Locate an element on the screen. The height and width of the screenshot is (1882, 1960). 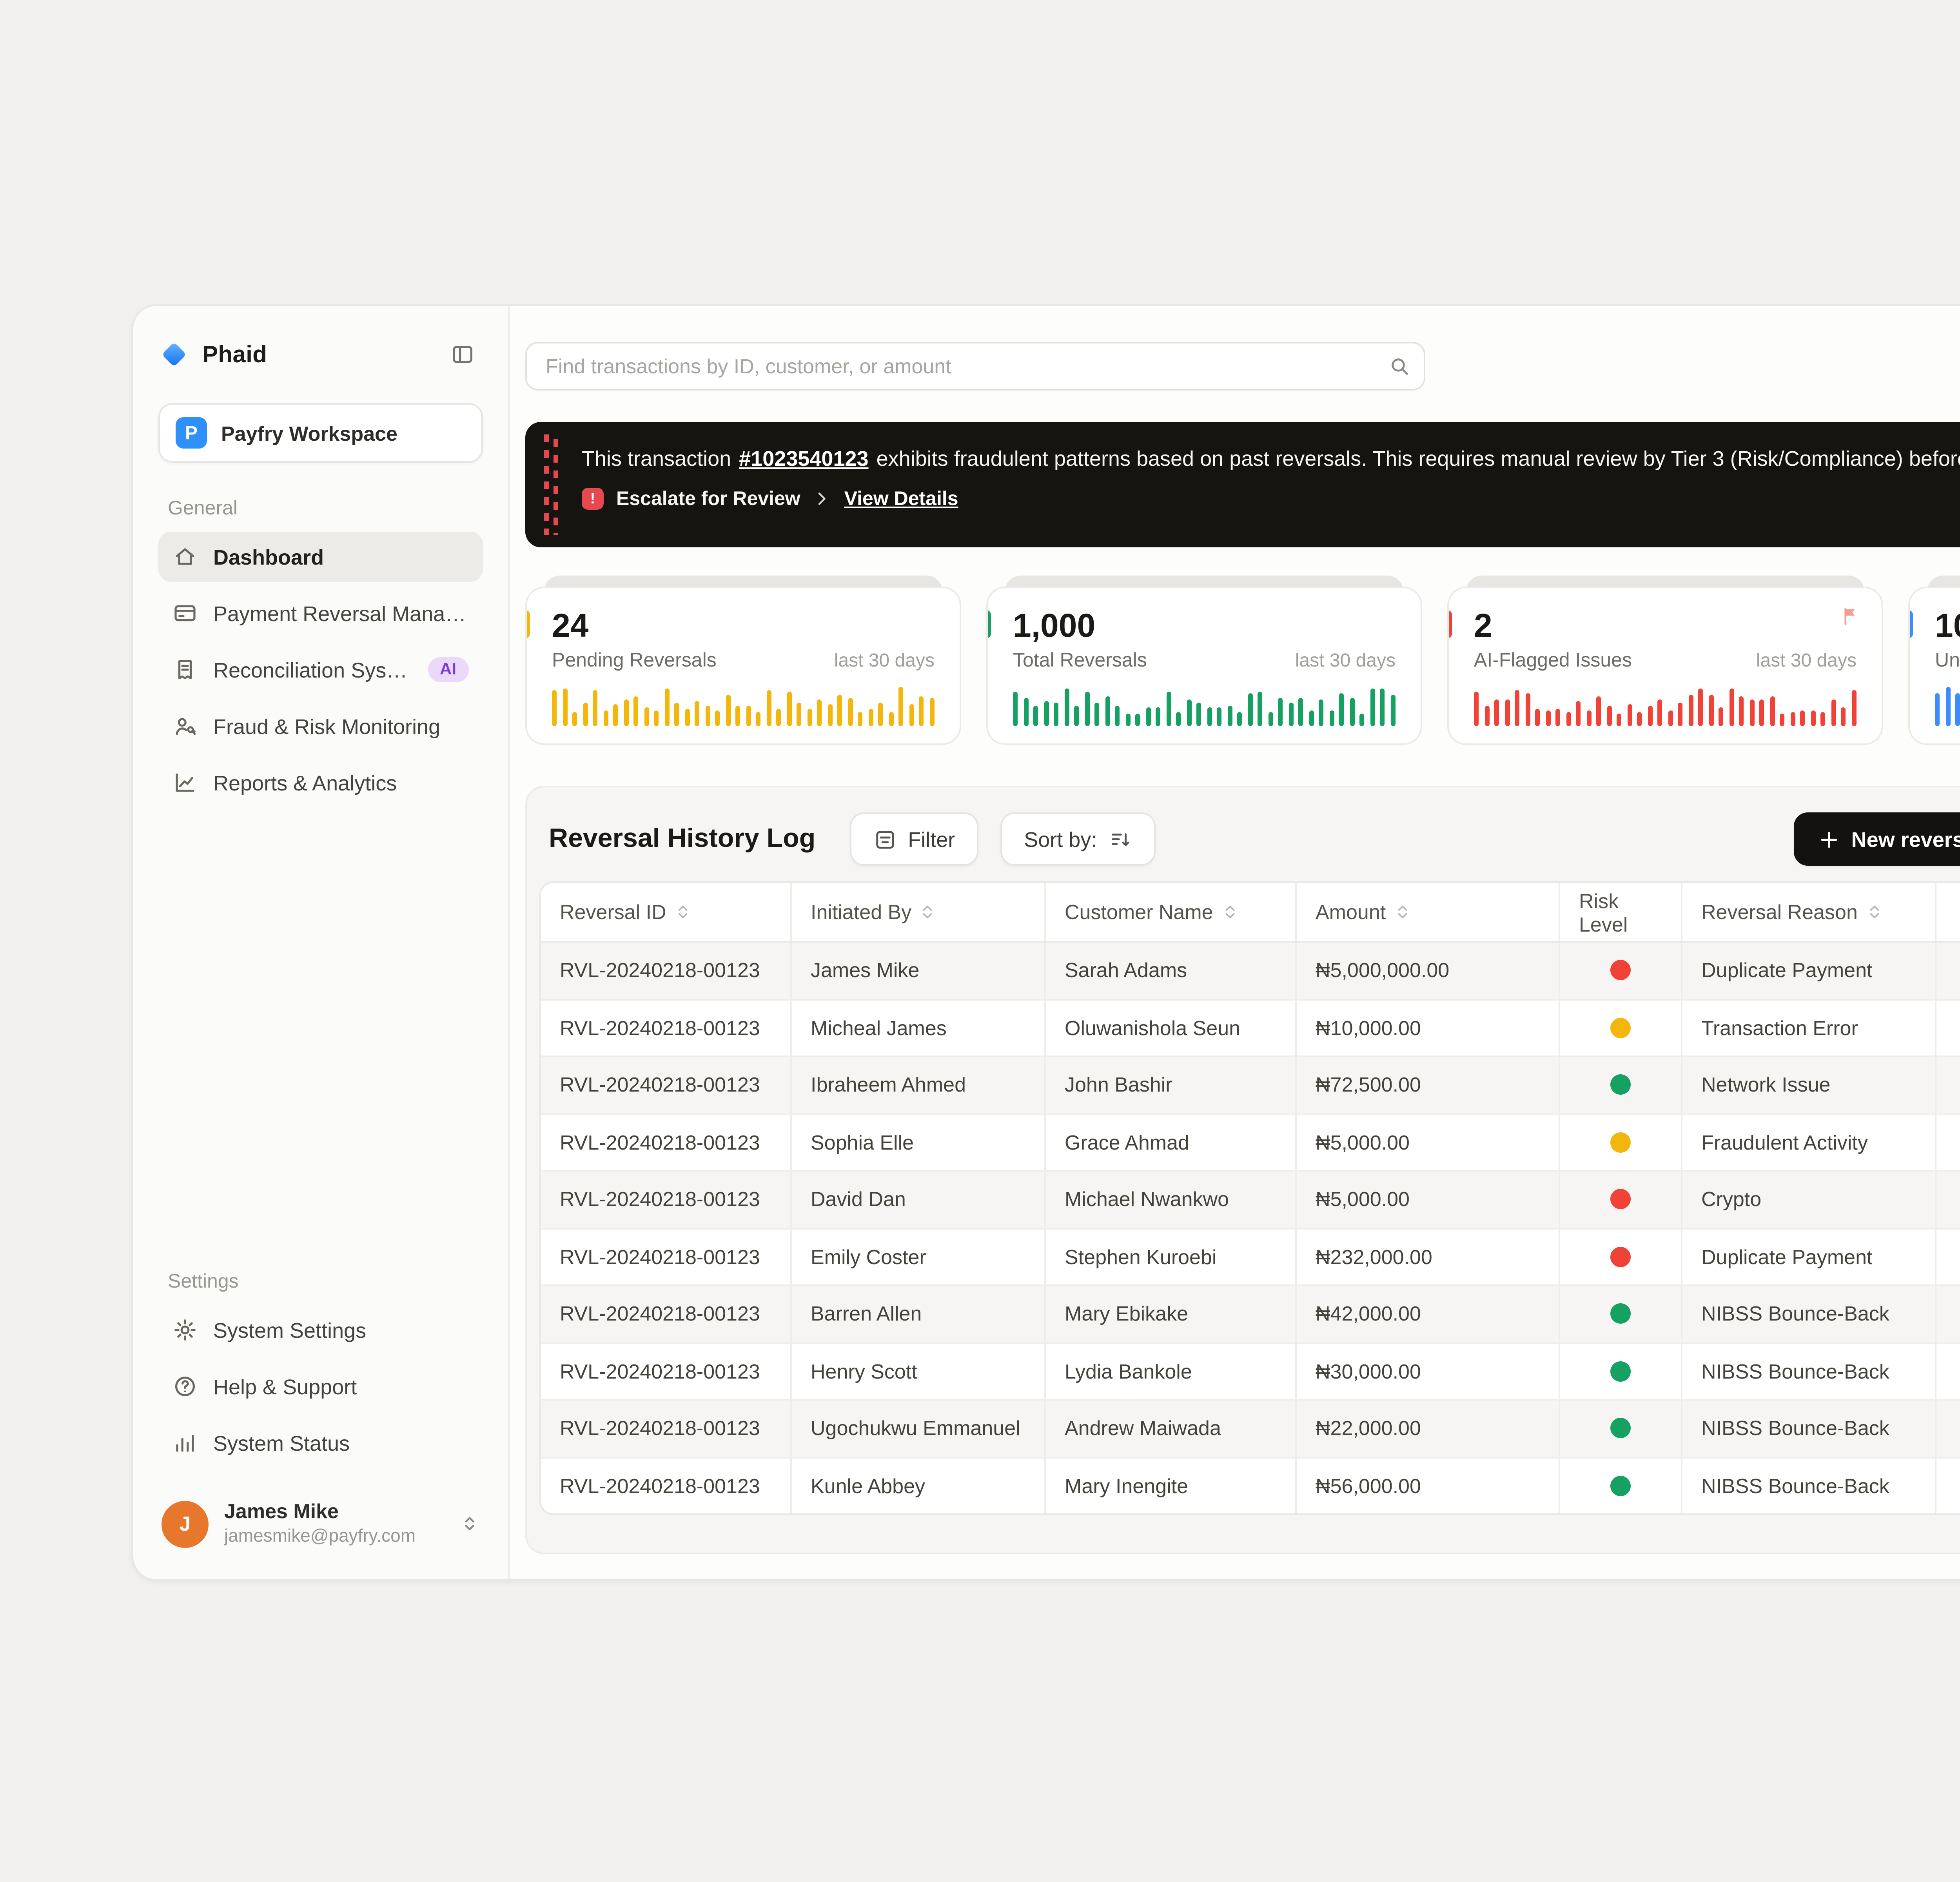
cell-reversal-reason-text: NIBSS Bounce-Back is located at coordinates (1795, 1485).